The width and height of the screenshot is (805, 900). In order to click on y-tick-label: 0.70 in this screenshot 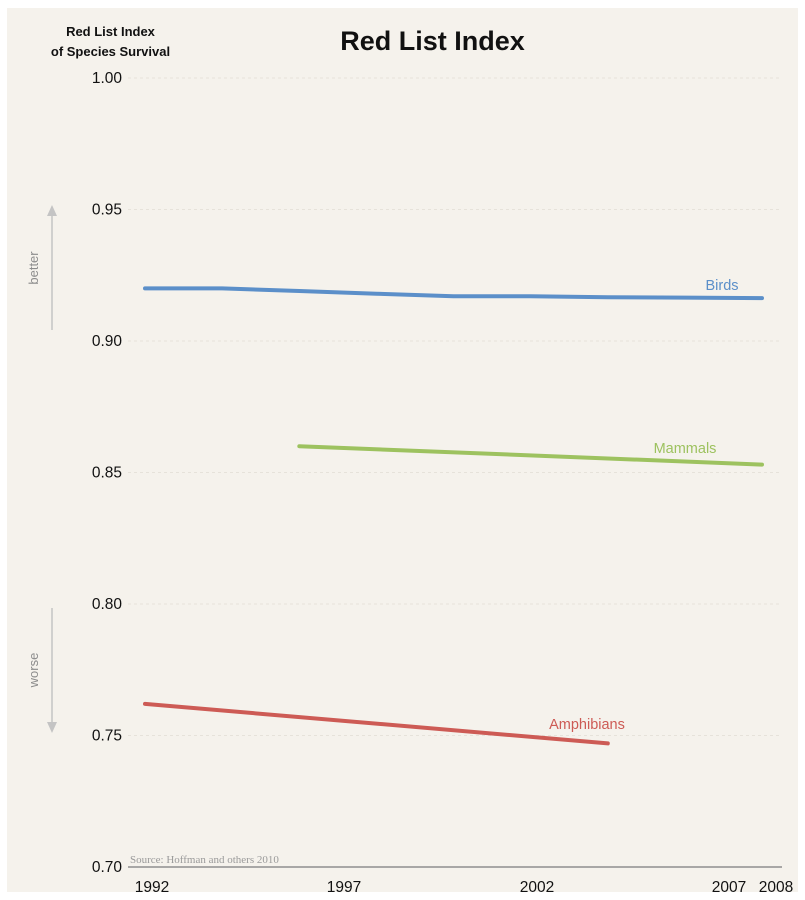, I will do `click(107, 867)`.